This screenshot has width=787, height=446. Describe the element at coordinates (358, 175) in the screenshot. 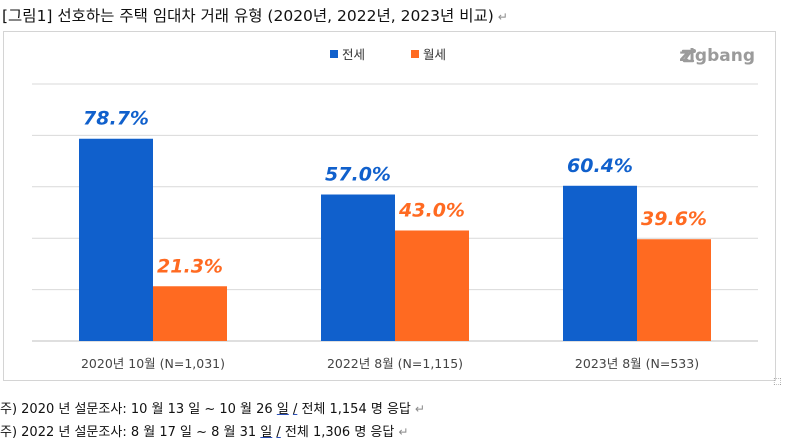

I see `data-label-jeonse-1: 57.0%` at that location.